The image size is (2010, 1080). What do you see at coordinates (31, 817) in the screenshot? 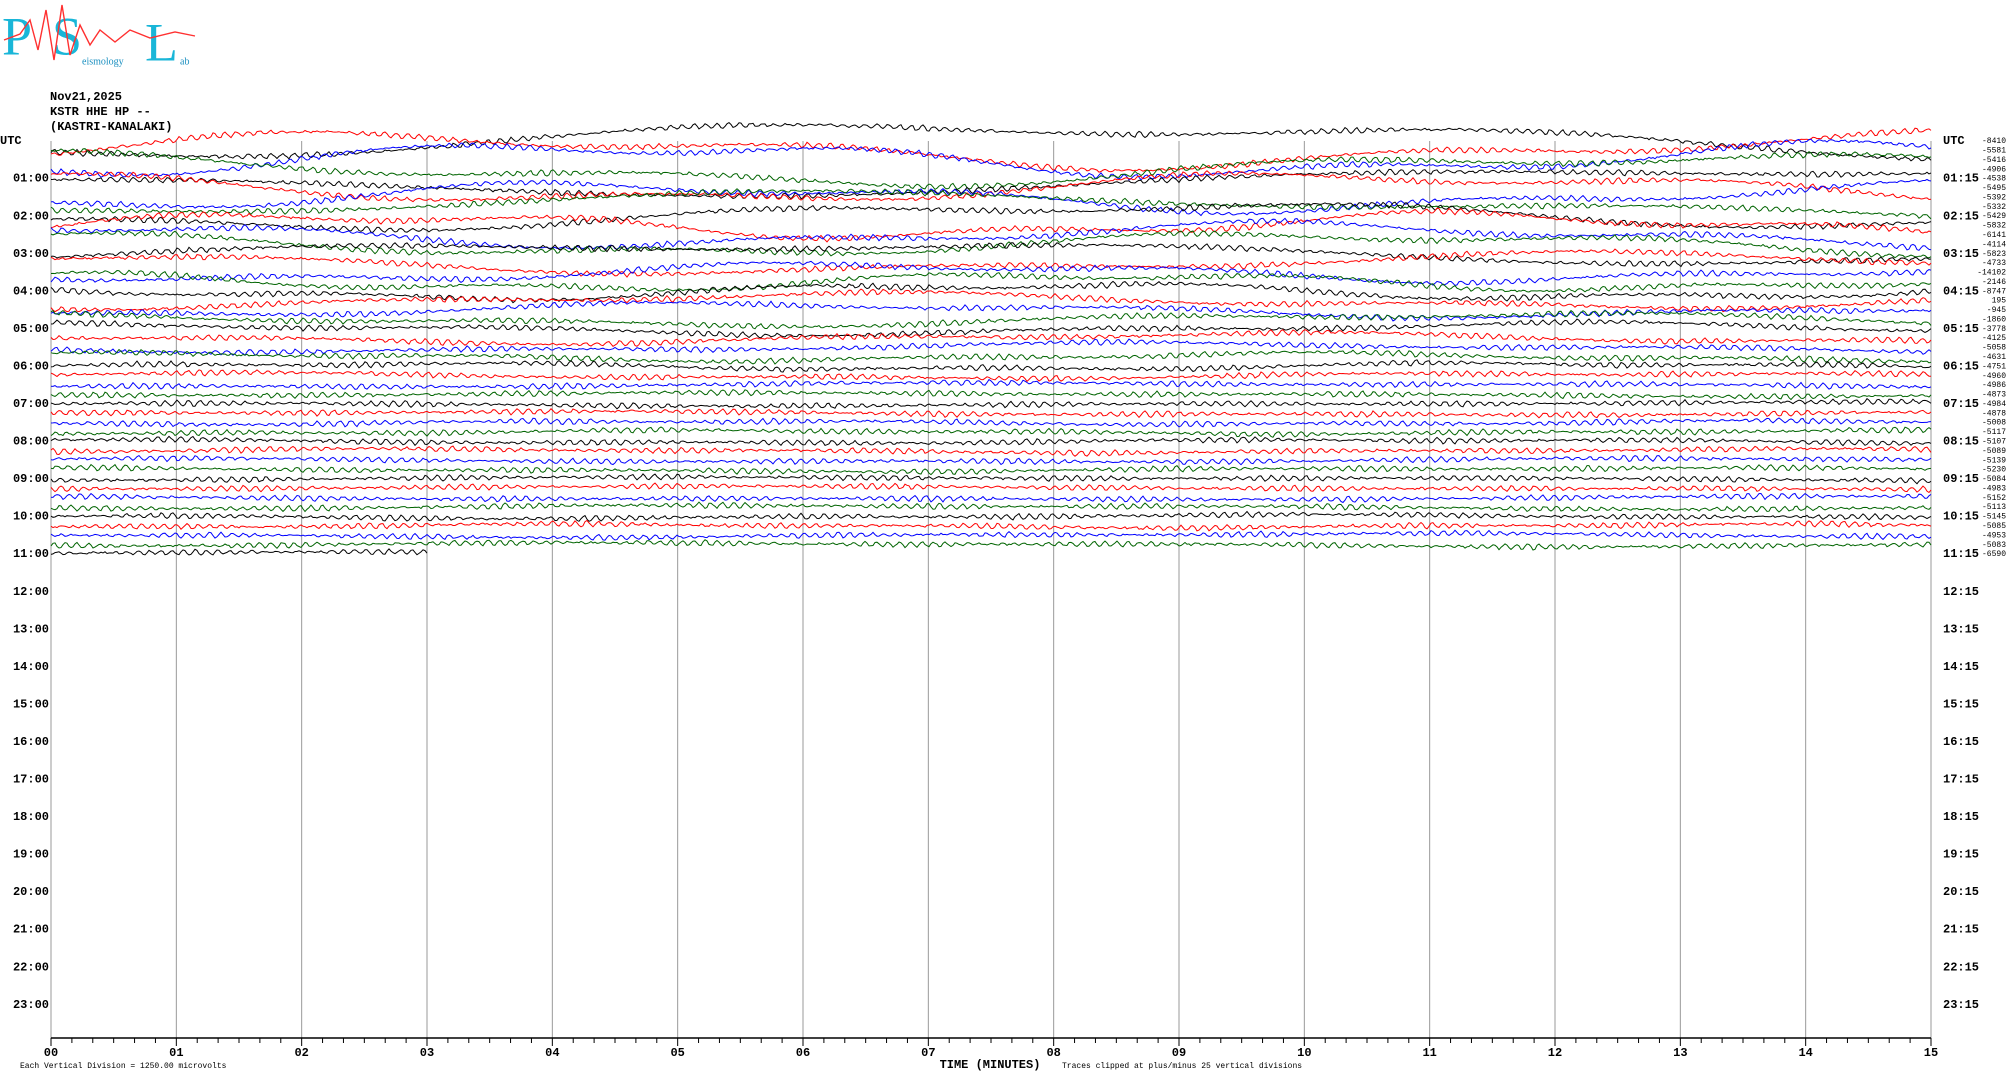
I see `row-label: 18:00` at bounding box center [31, 817].